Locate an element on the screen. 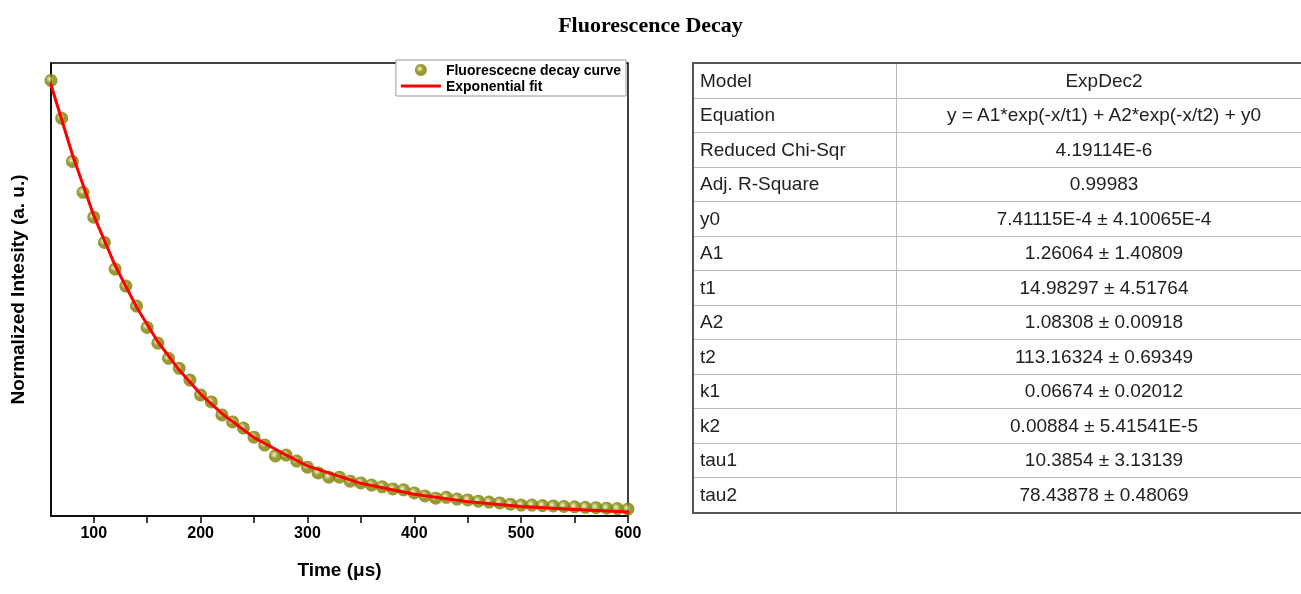 The width and height of the screenshot is (1301, 594). legend-label: Exponential fit is located at coordinates (494, 86).